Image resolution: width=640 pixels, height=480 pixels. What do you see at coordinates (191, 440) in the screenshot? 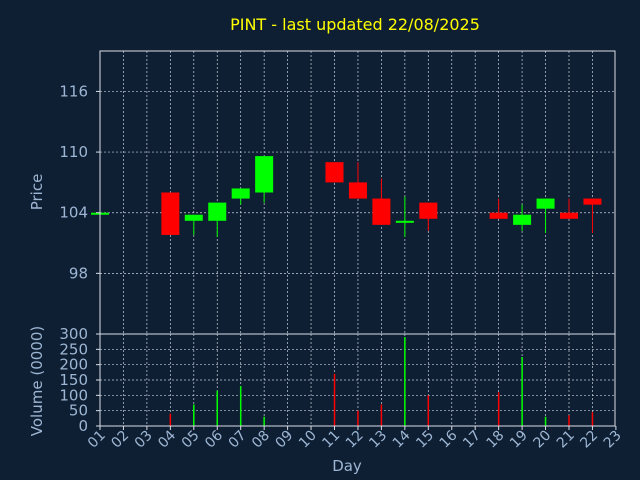
I see `x-tick-label: 05` at bounding box center [191, 440].